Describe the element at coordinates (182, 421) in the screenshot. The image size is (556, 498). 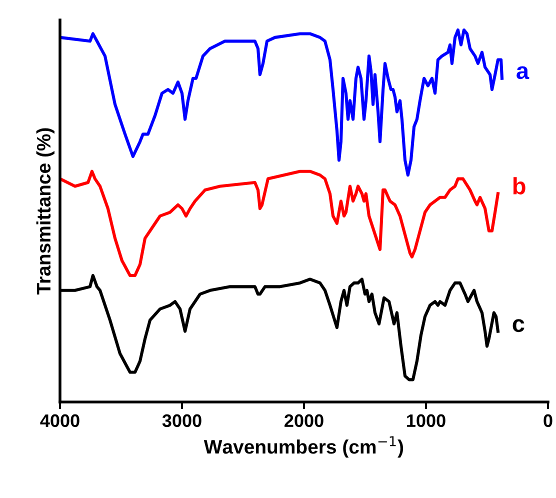
I see `x-tick-label: 3000` at that location.